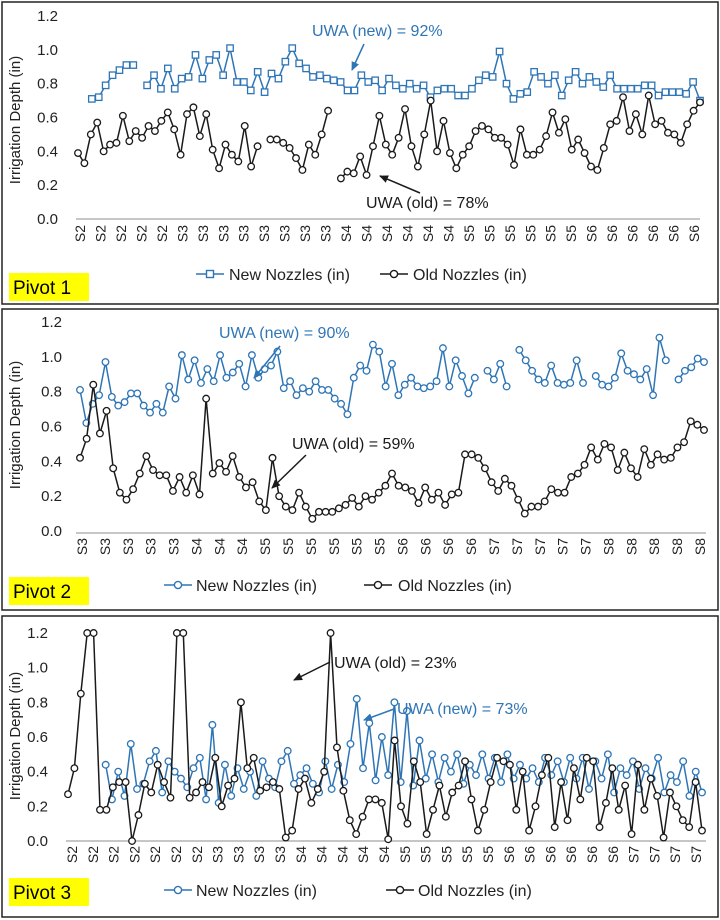  What do you see at coordinates (51, 427) in the screenshot?
I see `y-tick-labels: 0.0 0.2 0.4 0.6 0.8 1.0 1.2` at bounding box center [51, 427].